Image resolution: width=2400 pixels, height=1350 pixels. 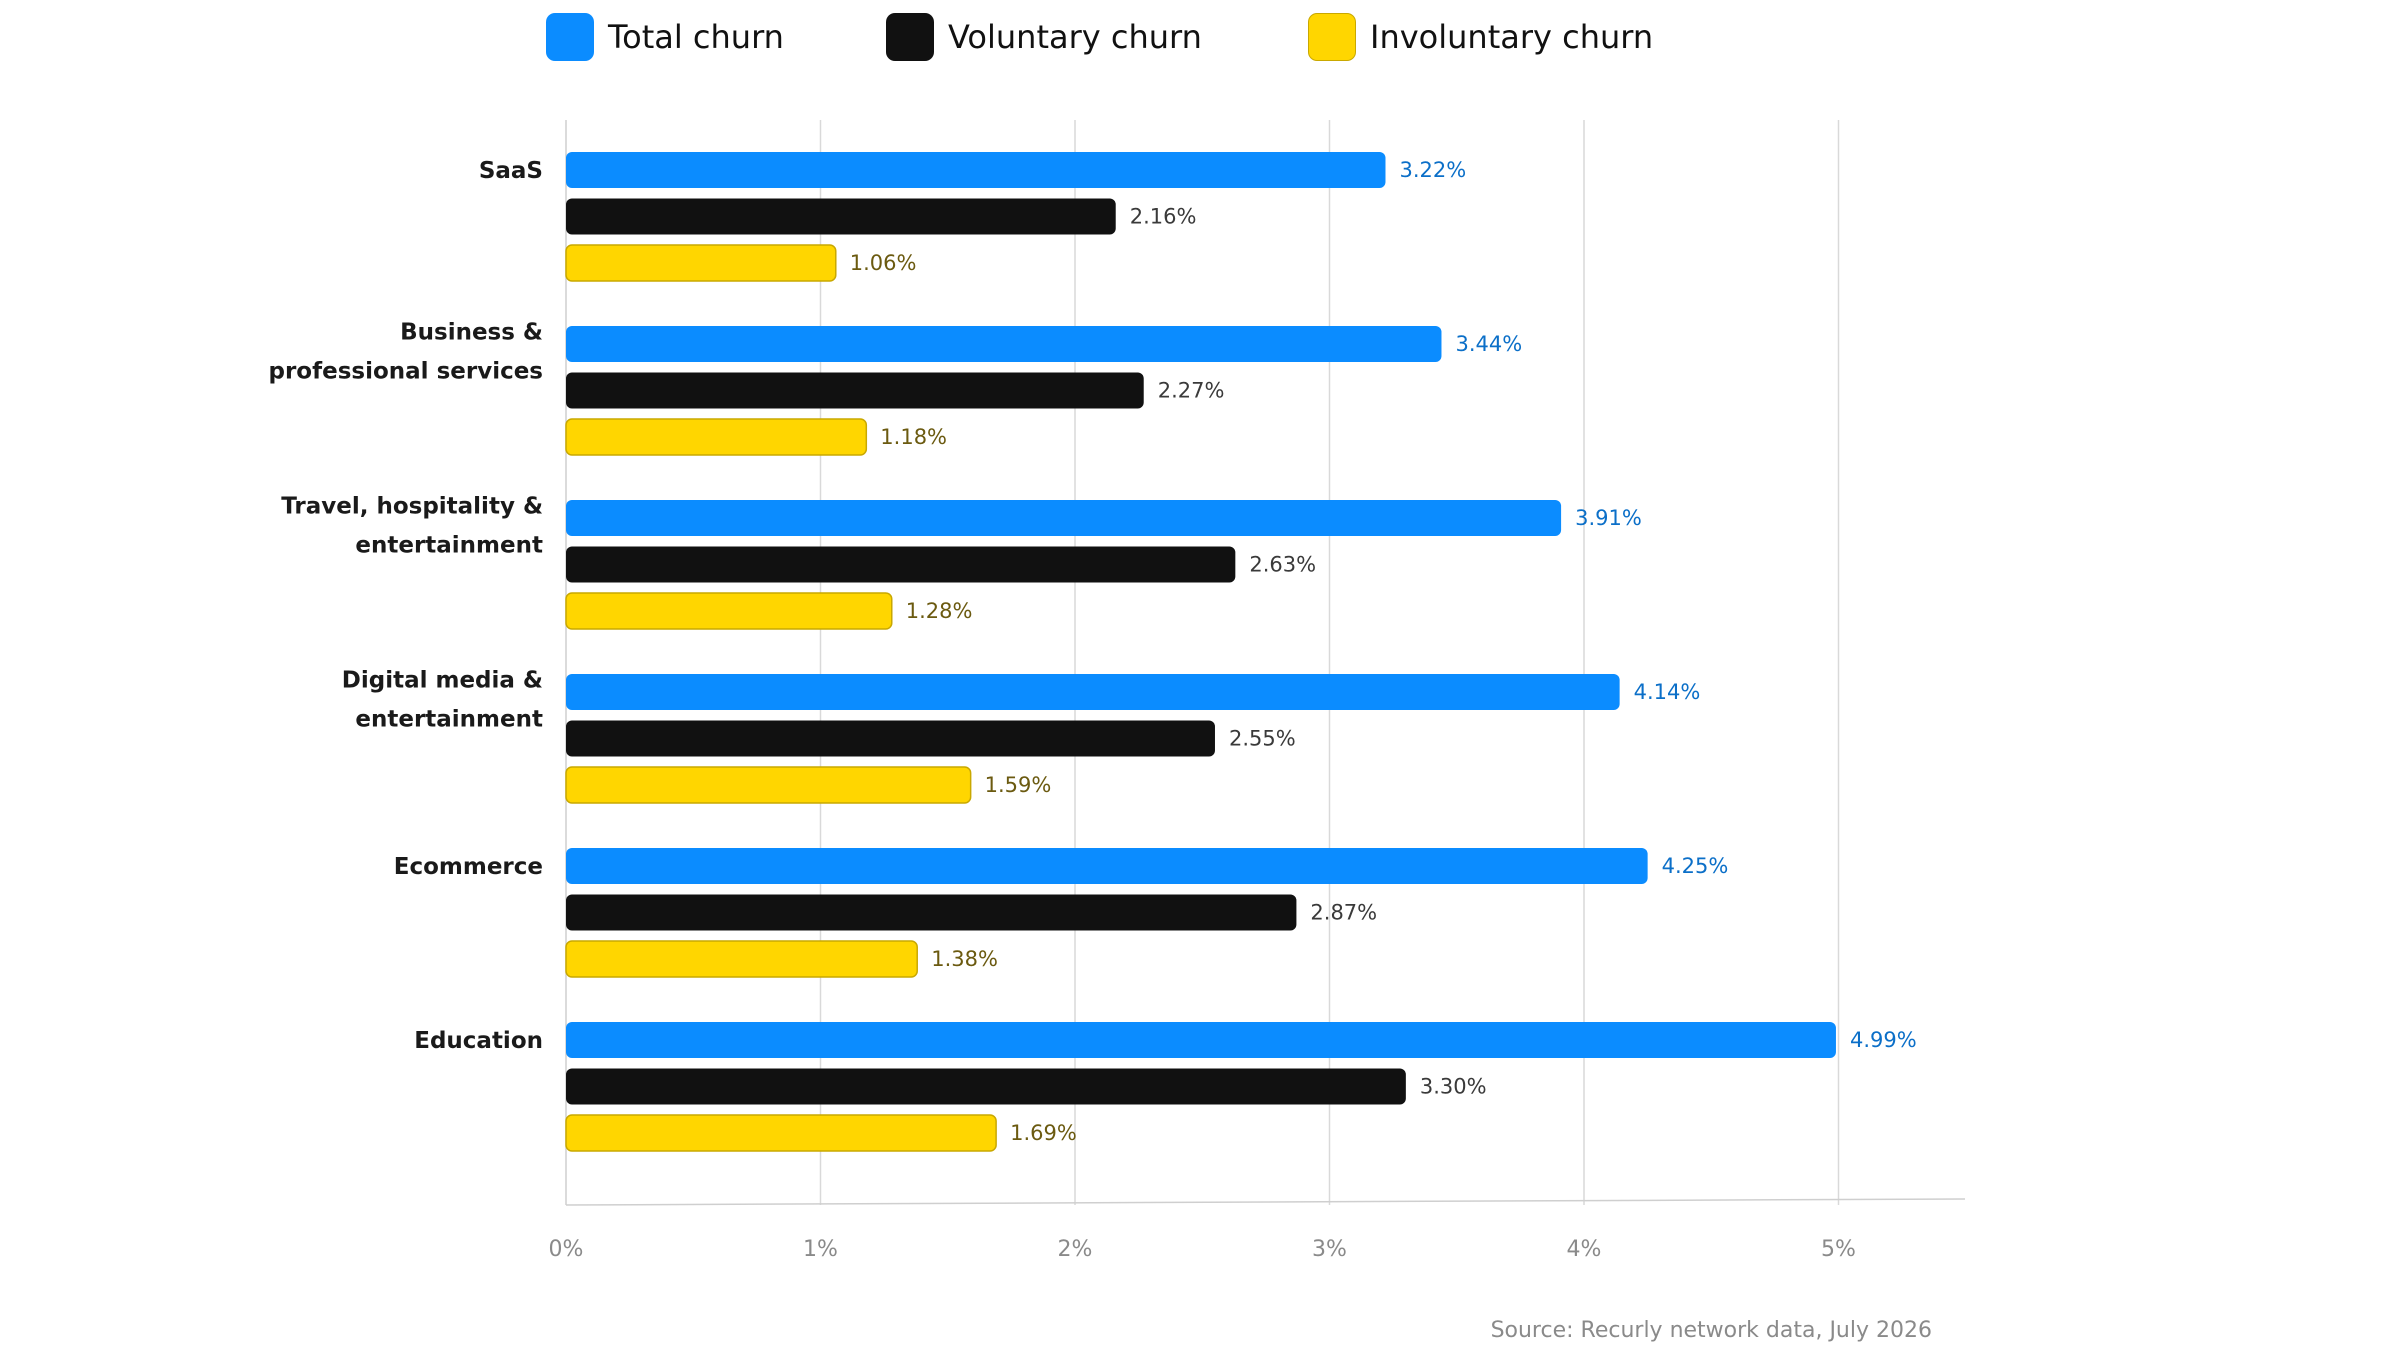 What do you see at coordinates (1432, 170) in the screenshot?
I see `data-label: 3.22%` at bounding box center [1432, 170].